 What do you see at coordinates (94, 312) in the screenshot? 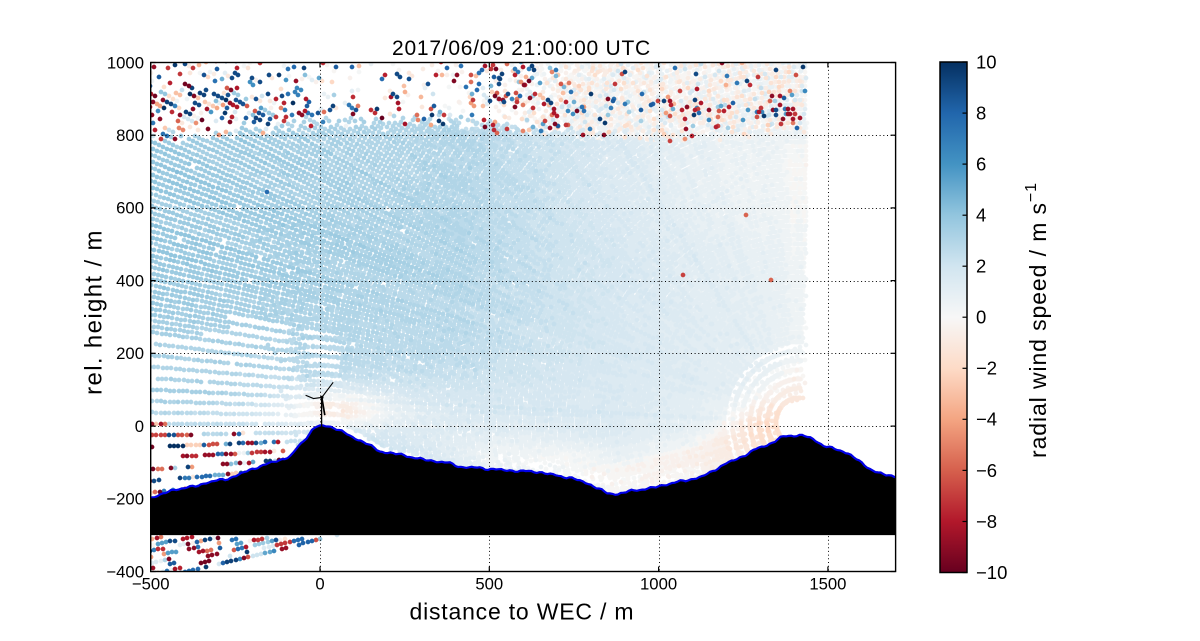
I see `svg-text: rel. height / m` at bounding box center [94, 312].